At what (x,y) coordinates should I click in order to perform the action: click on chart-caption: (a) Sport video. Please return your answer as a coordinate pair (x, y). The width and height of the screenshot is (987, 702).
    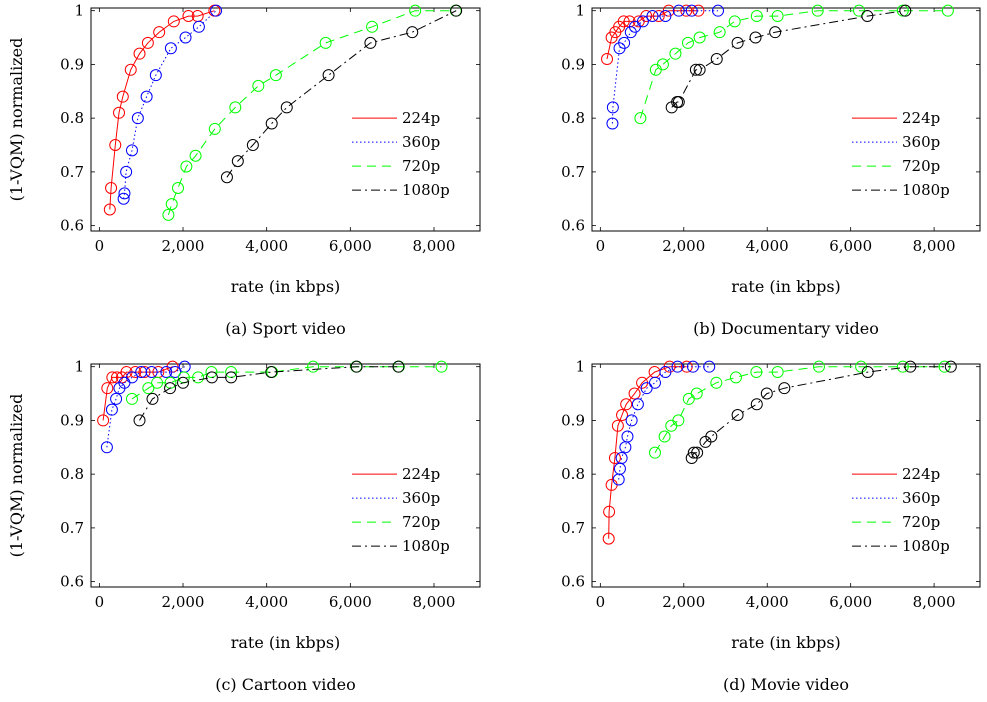
    Looking at the image, I should click on (285, 328).